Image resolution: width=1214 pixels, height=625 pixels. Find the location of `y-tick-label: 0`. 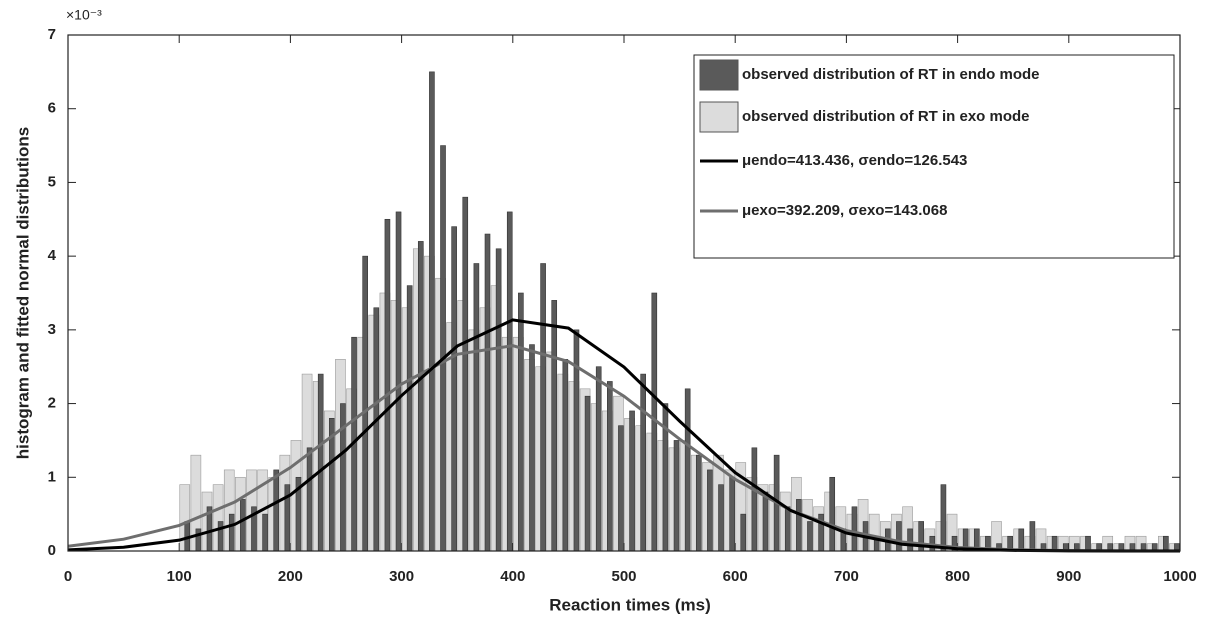

y-tick-label: 0 is located at coordinates (52, 550).